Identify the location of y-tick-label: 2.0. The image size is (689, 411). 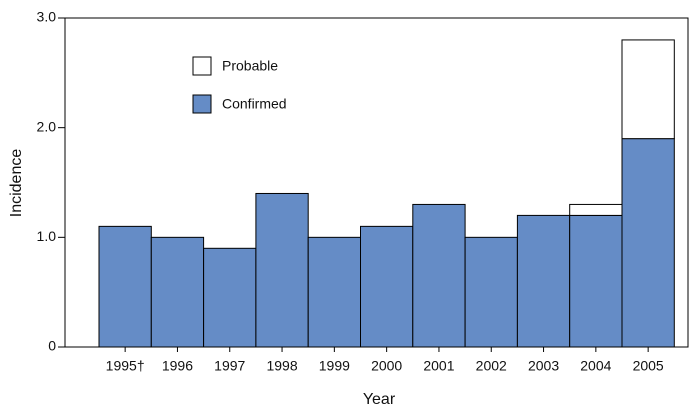
(47, 126).